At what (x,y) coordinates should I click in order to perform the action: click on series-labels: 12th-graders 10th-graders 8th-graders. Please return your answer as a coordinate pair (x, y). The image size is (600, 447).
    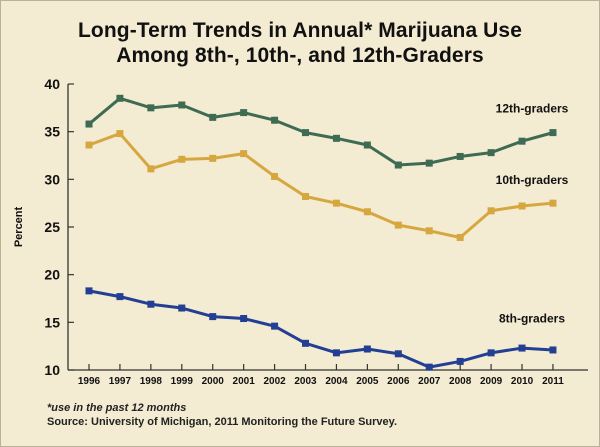
    Looking at the image, I should click on (532, 214).